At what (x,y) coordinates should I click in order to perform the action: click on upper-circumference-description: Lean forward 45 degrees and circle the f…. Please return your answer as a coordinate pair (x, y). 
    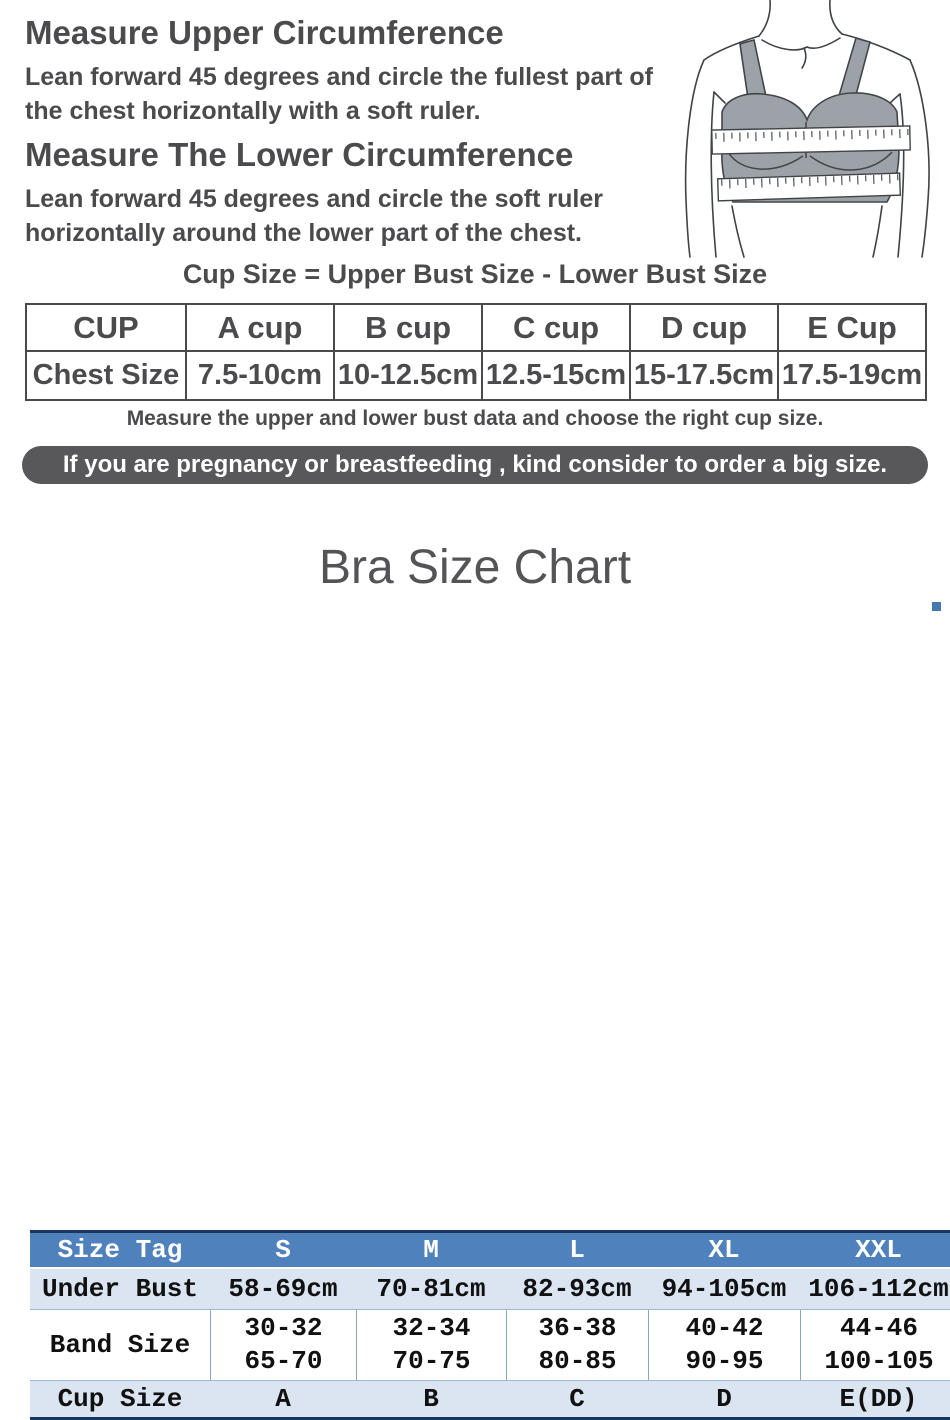
    Looking at the image, I should click on (339, 94).